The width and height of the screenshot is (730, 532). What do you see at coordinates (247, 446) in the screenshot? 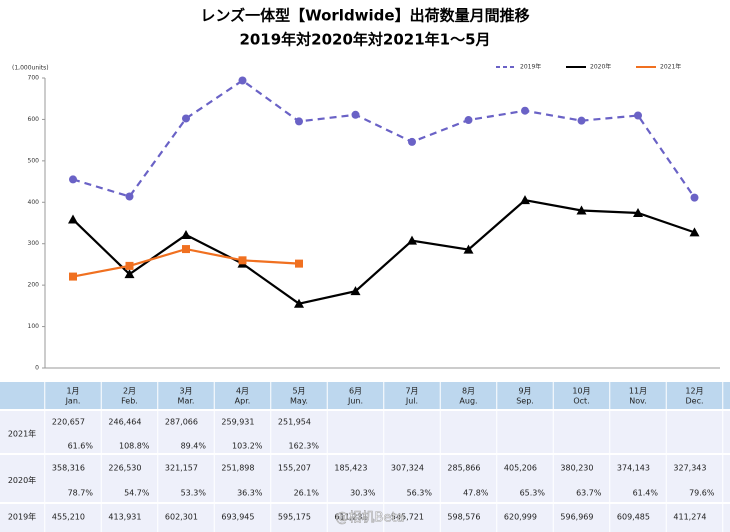
I see `table-yoy: 103.2%` at bounding box center [247, 446].